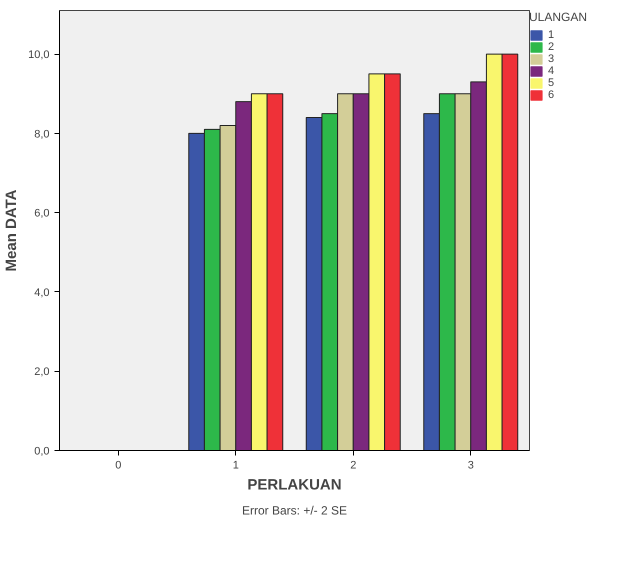 The width and height of the screenshot is (628, 582). Describe the element at coordinates (11, 230) in the screenshot. I see `y-axis-title: Mean DATA` at that location.